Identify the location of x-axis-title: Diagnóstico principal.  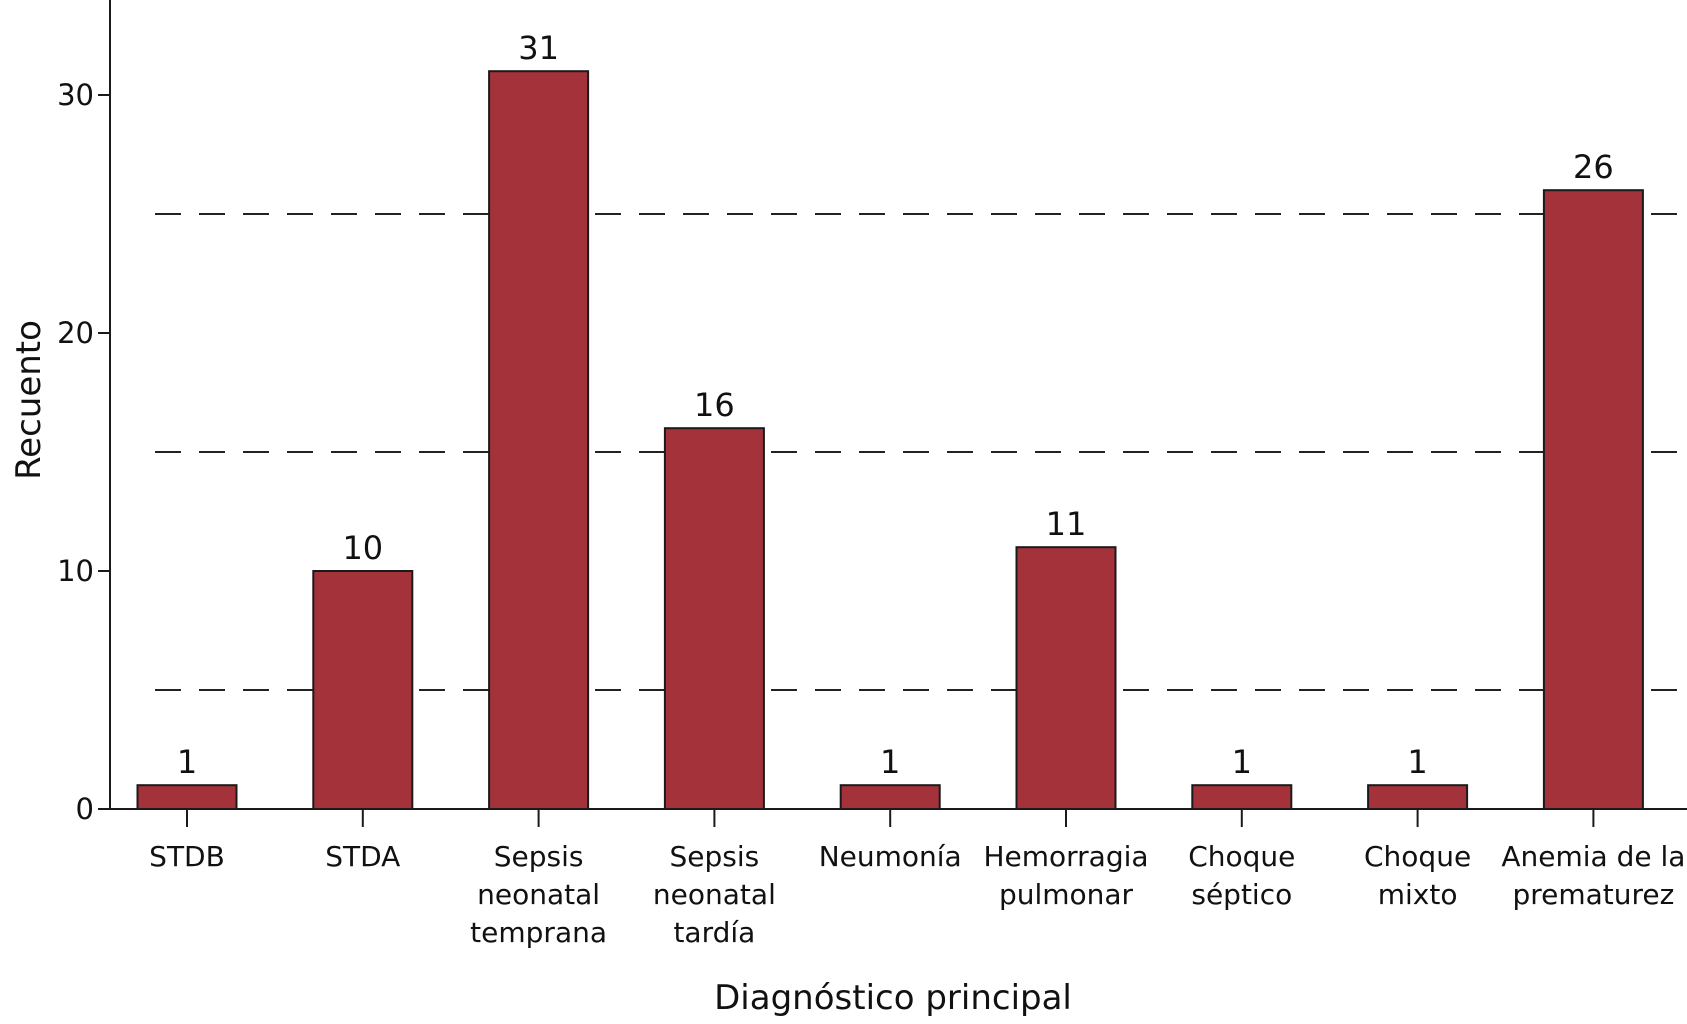
(893, 998).